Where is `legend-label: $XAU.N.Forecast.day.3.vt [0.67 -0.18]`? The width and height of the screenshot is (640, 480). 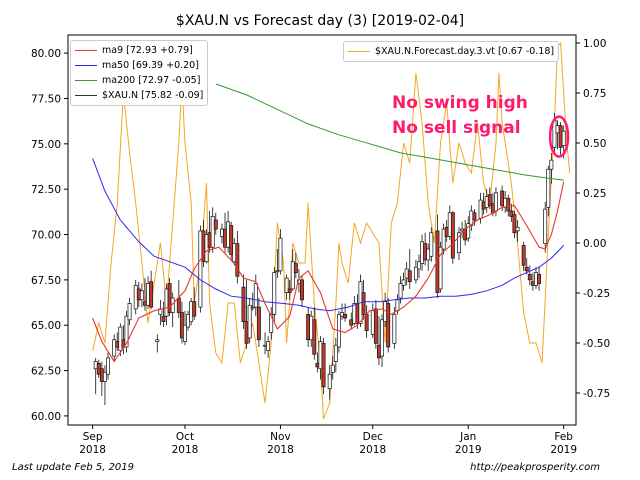 legend-label: $XAU.N.Forecast.day.3.vt [0.67 -0.18] is located at coordinates (465, 51).